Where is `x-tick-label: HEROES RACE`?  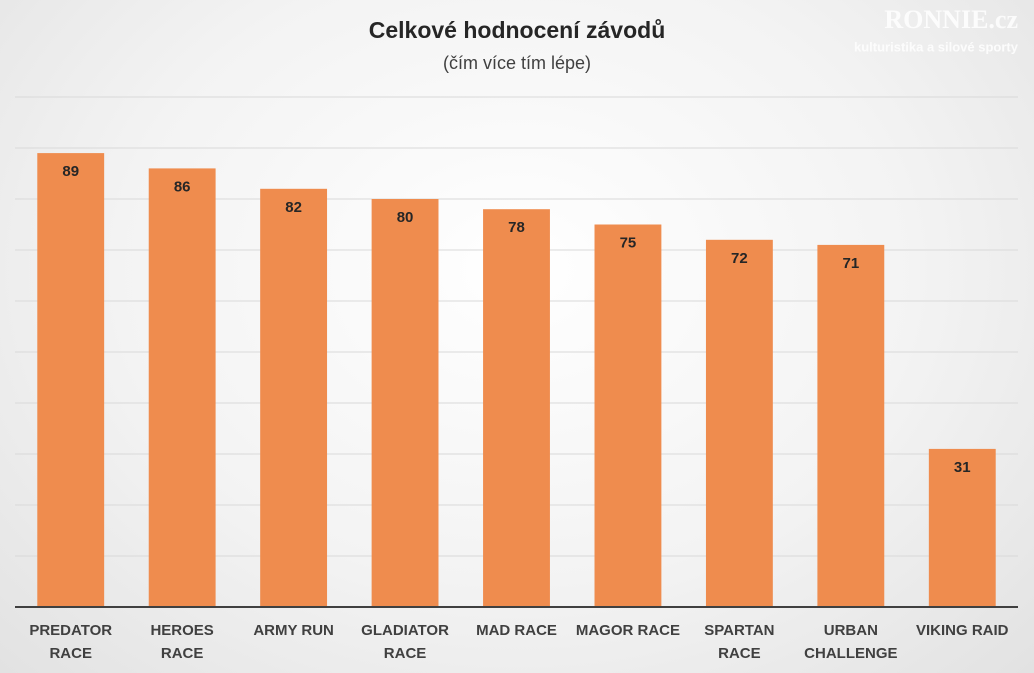 x-tick-label: HEROES RACE is located at coordinates (182, 642).